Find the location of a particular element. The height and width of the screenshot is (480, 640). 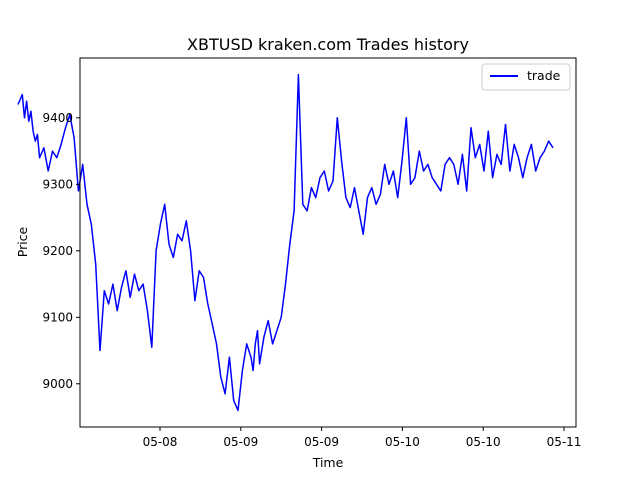

x-tick-label: 05-11 is located at coordinates (564, 442).